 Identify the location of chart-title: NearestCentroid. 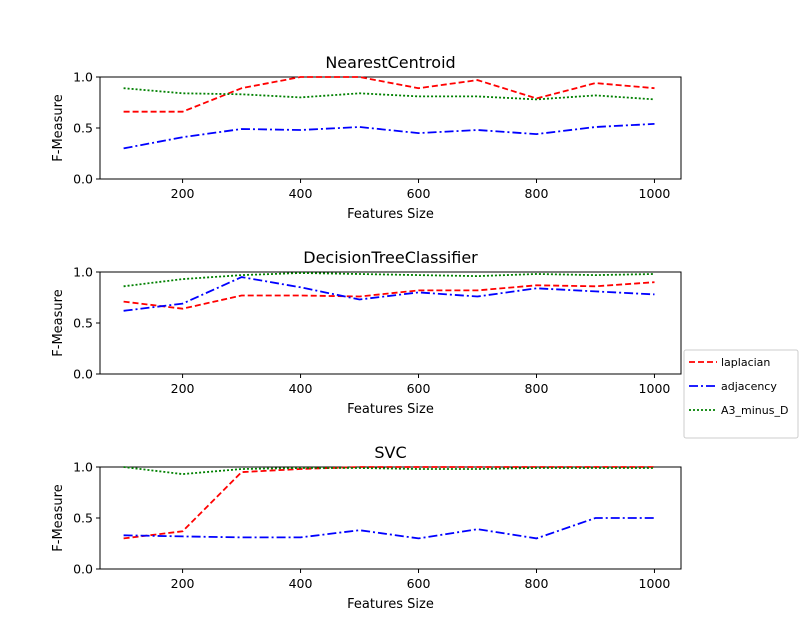
(390, 62).